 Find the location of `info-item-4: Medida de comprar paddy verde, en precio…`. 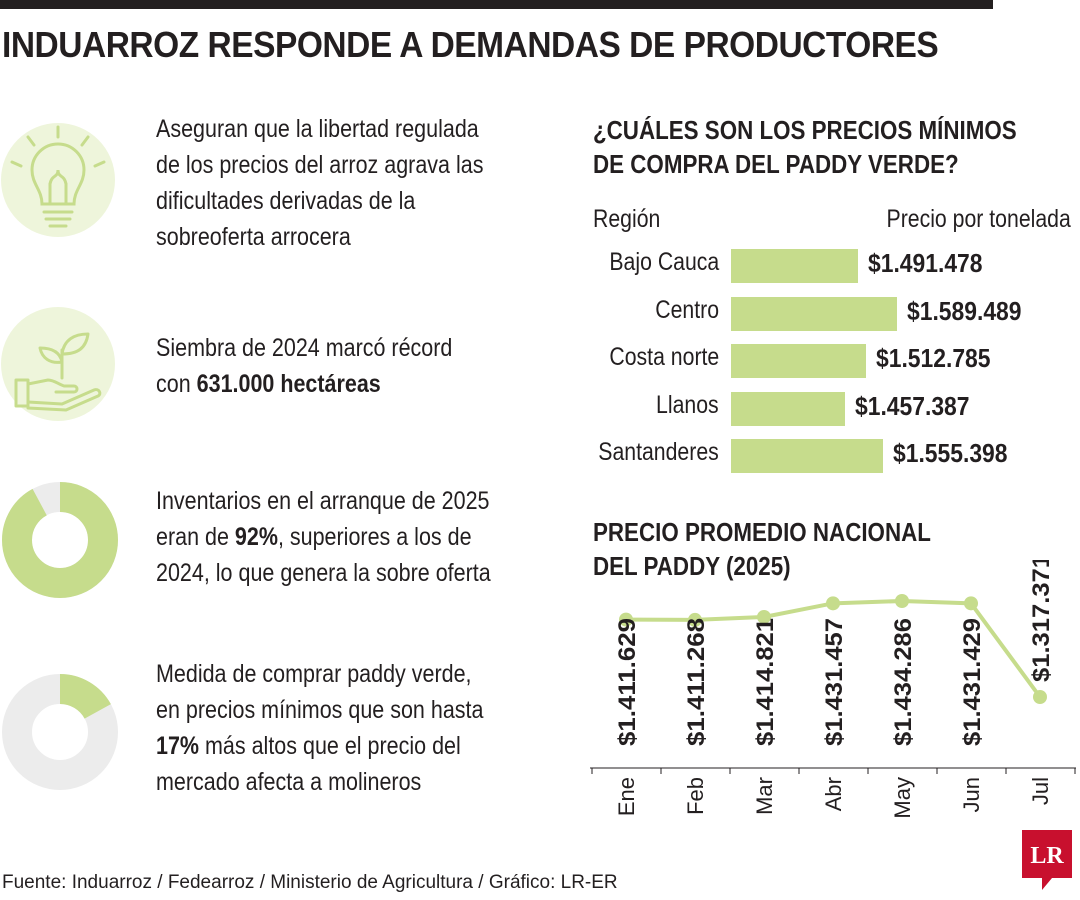

info-item-4: Medida de comprar paddy verde, en precio… is located at coordinates (323, 728).